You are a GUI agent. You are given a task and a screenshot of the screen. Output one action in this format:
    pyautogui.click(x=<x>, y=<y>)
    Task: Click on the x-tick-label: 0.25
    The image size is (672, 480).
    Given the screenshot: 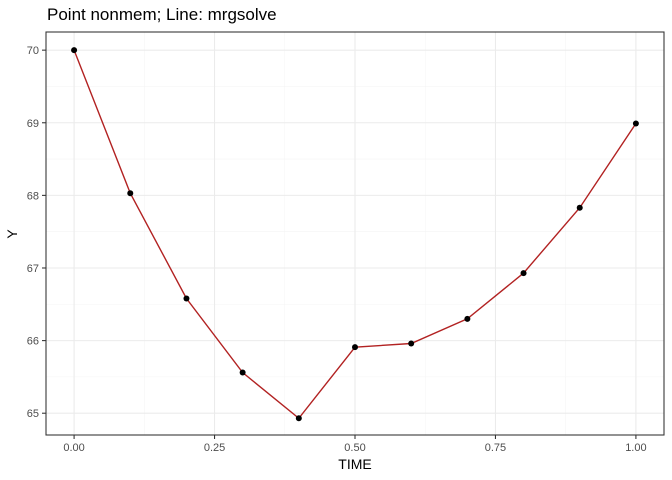 What is the action you would take?
    pyautogui.click(x=214, y=448)
    